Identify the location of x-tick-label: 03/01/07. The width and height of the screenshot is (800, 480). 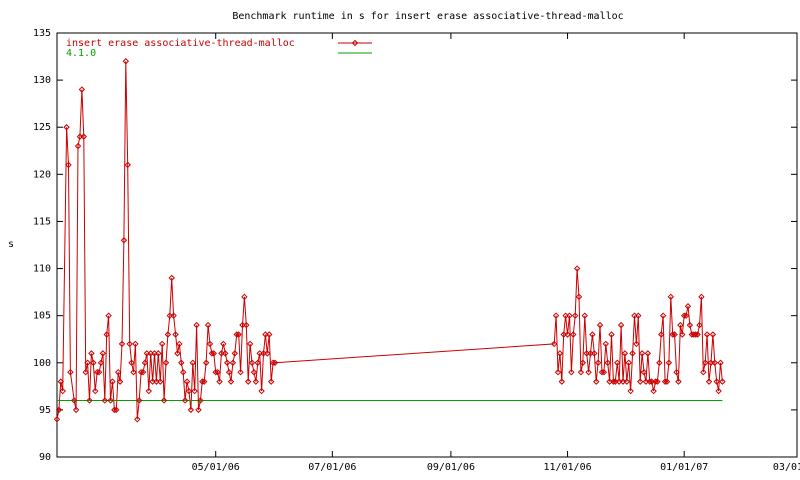
(786, 467).